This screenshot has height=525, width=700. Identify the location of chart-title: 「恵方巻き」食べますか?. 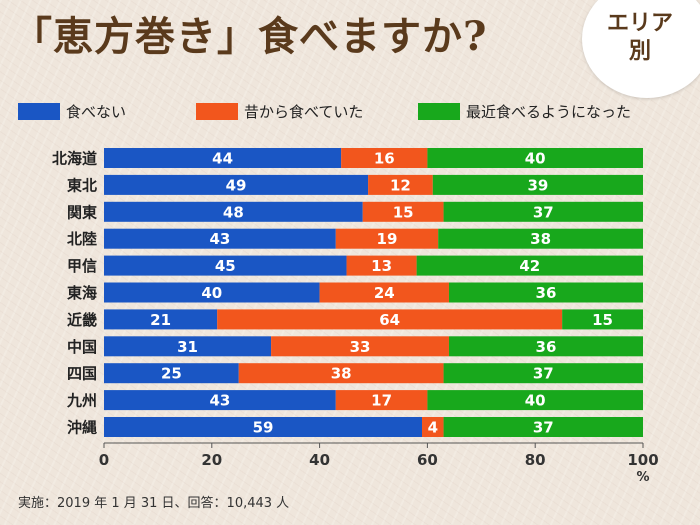
(250, 36).